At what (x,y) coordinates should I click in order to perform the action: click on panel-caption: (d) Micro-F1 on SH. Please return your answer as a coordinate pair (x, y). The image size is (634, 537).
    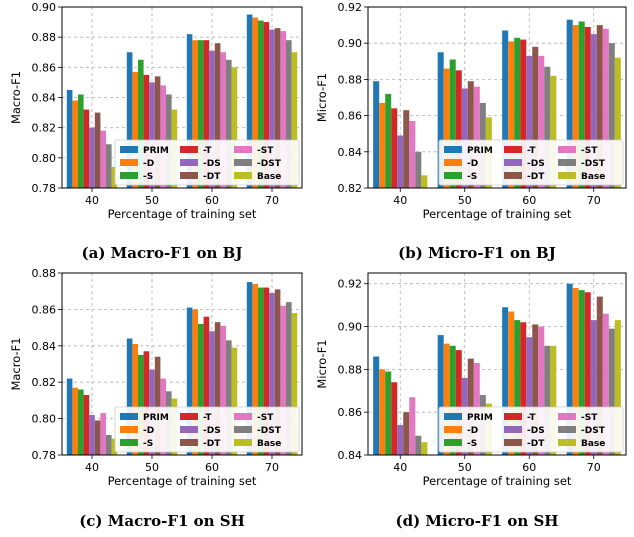
    Looking at the image, I should click on (477, 521).